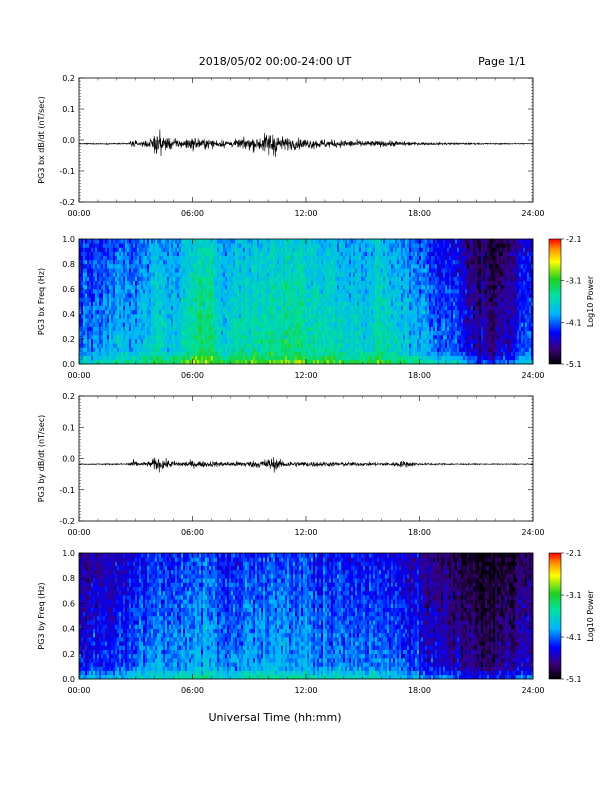  I want to click on x-tick-label: 12:00, so click(305, 213).